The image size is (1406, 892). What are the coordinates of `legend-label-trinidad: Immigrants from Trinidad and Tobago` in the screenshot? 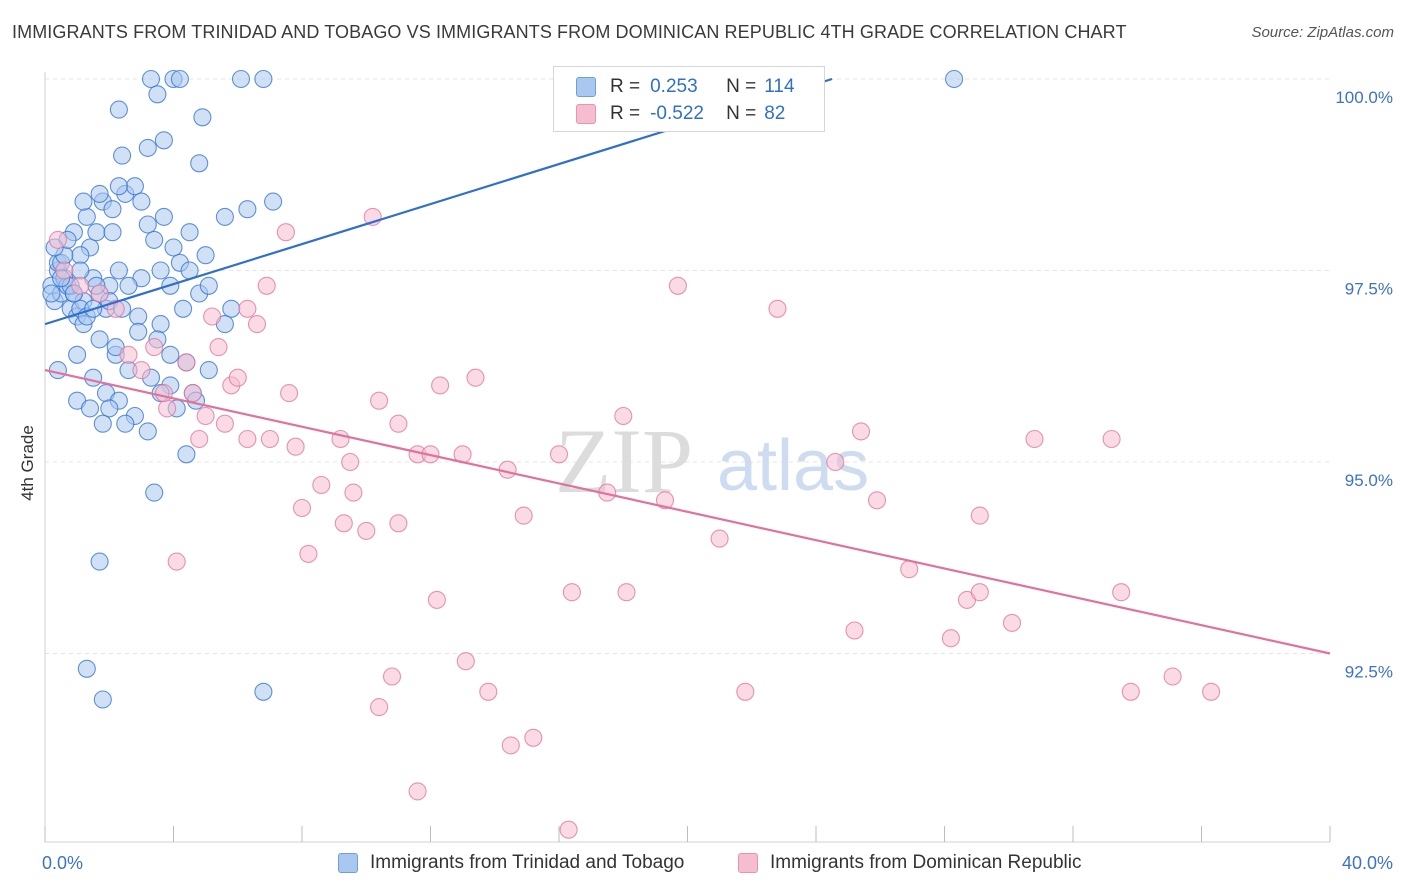 It's located at (527, 862).